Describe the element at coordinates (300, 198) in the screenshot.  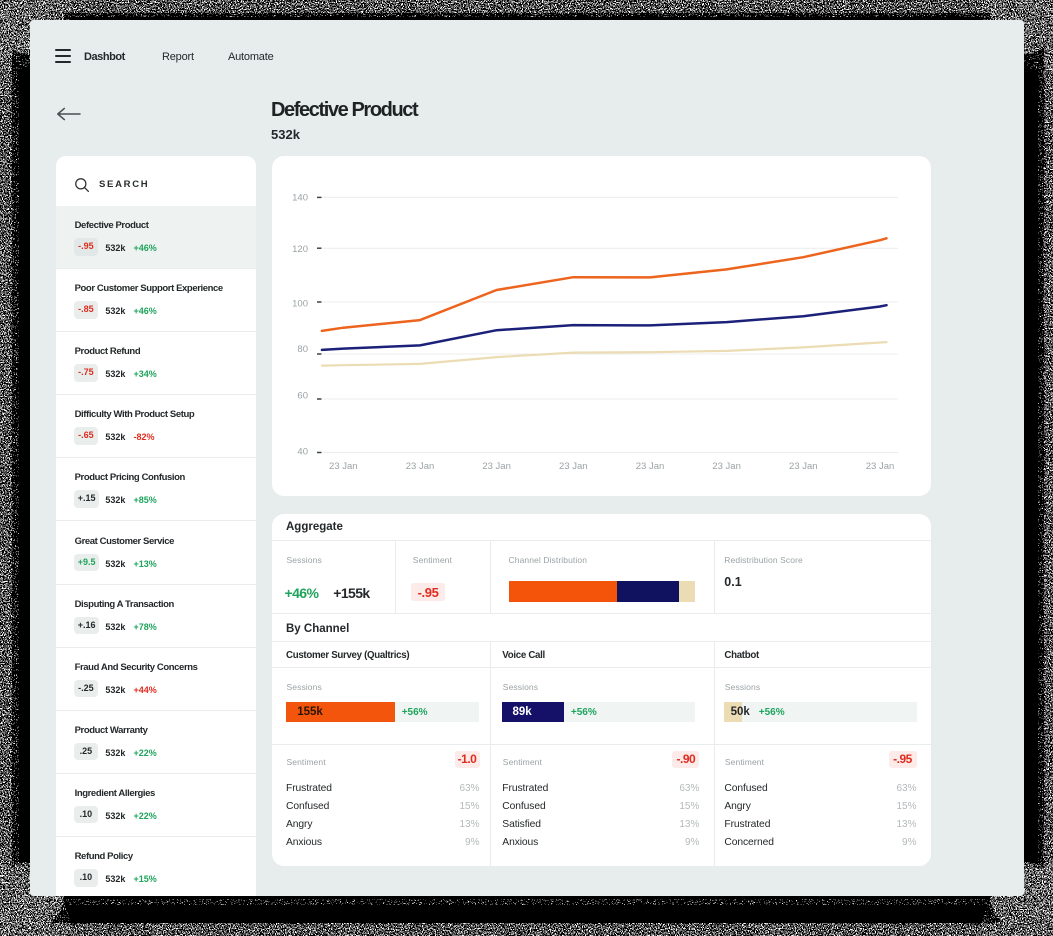
I see `svg-text: 140` at that location.